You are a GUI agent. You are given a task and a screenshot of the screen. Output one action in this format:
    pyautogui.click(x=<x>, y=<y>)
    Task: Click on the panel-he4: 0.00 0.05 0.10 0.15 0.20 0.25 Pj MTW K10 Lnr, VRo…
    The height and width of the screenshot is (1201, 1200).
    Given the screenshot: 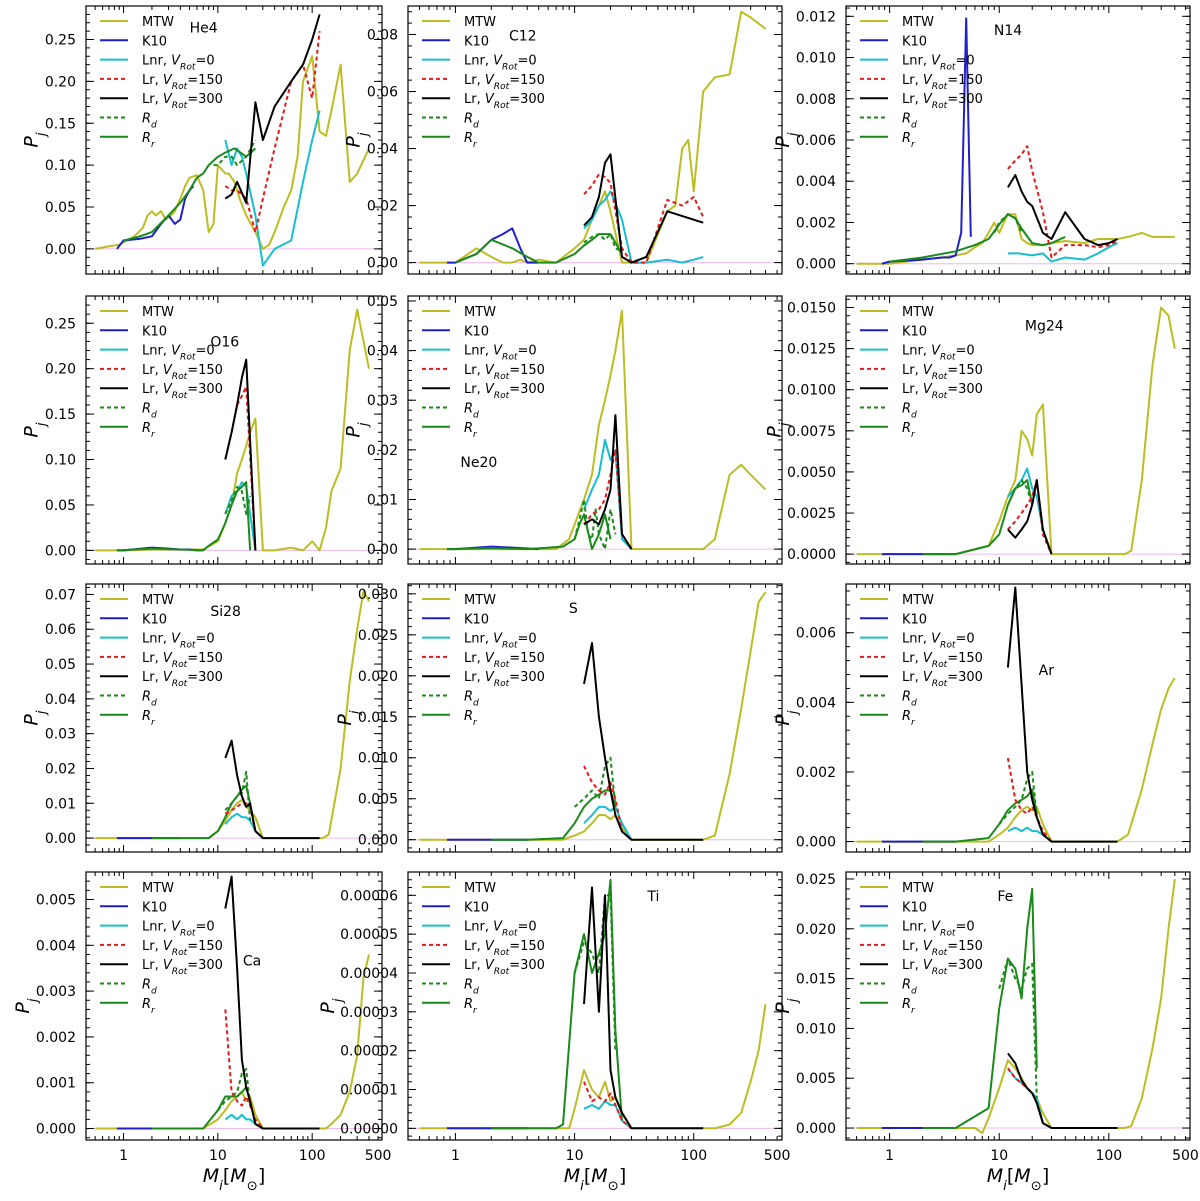 What is the action you would take?
    pyautogui.click(x=202, y=140)
    